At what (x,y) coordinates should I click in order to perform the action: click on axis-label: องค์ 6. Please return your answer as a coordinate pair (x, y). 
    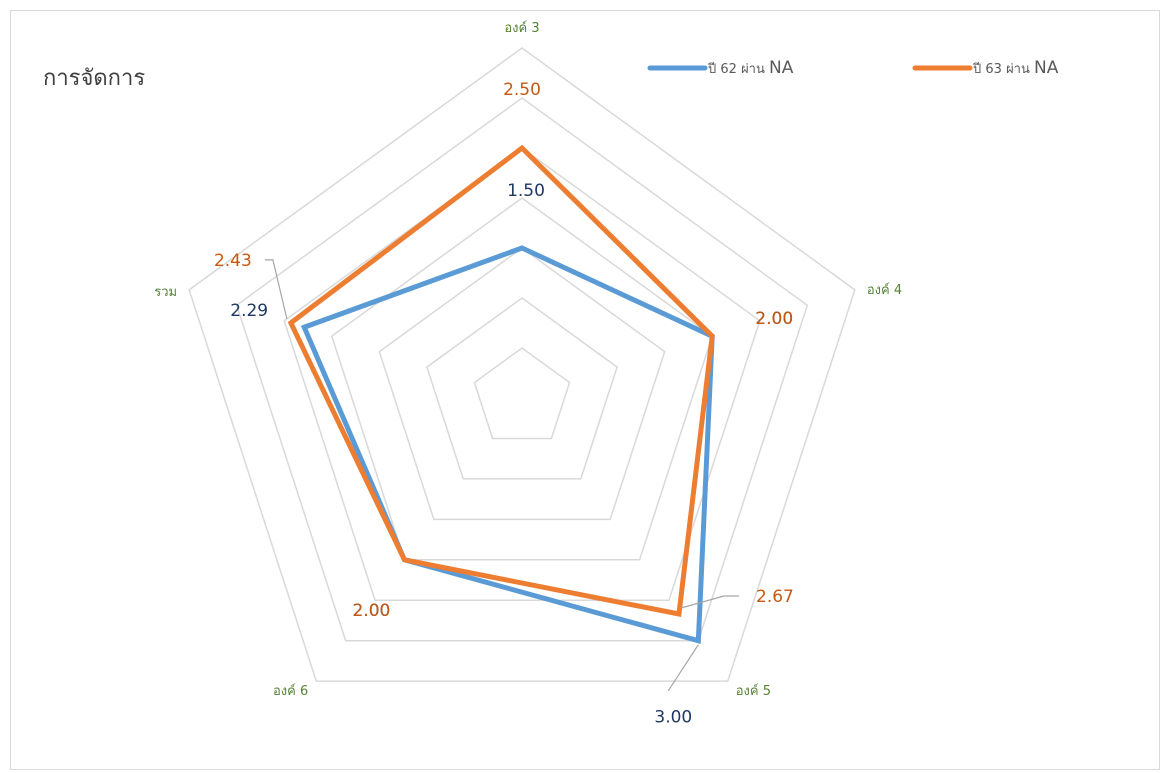
    Looking at the image, I should click on (290, 691).